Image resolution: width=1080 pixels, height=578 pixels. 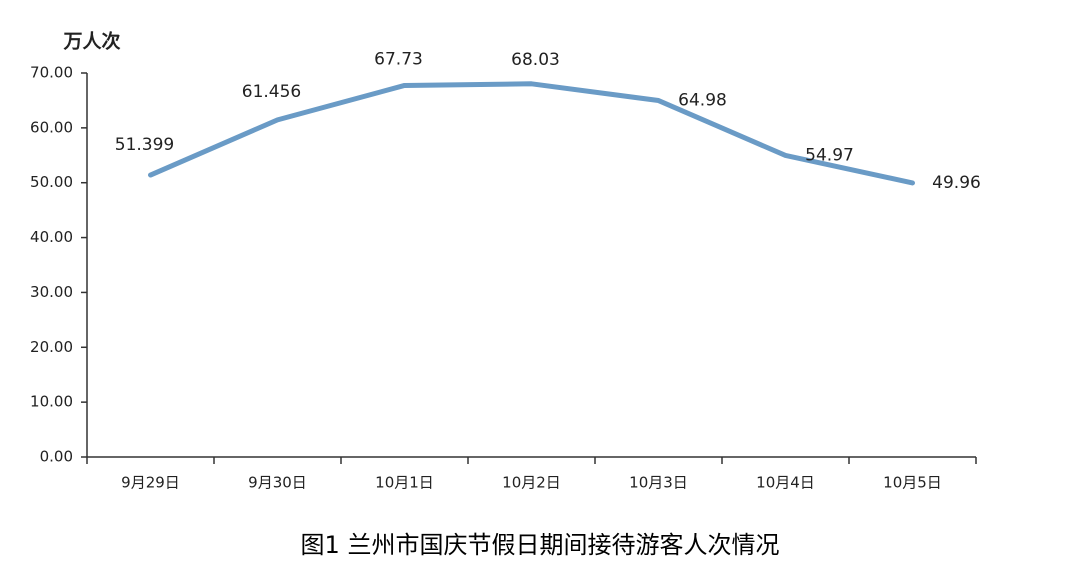 What do you see at coordinates (702, 101) in the screenshot?
I see `data-label: 64.98` at bounding box center [702, 101].